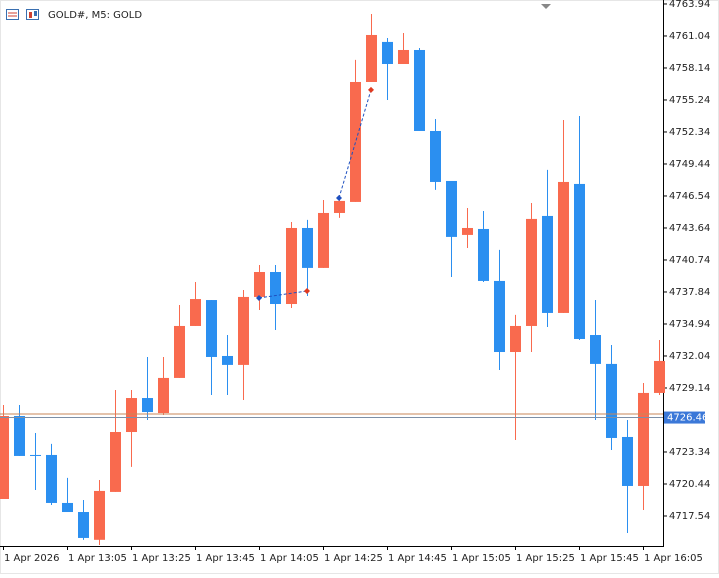 The height and width of the screenshot is (578, 719). I want to click on y-tick-label: 4740.74, so click(689, 260).